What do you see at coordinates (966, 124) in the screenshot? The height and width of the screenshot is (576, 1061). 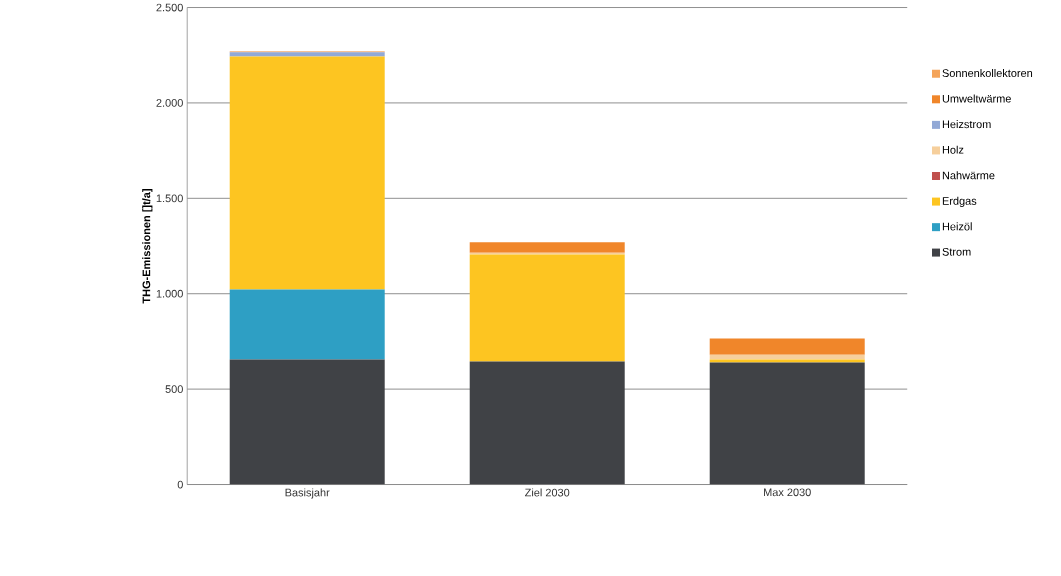 I see `legend-label: Heizstrom` at bounding box center [966, 124].